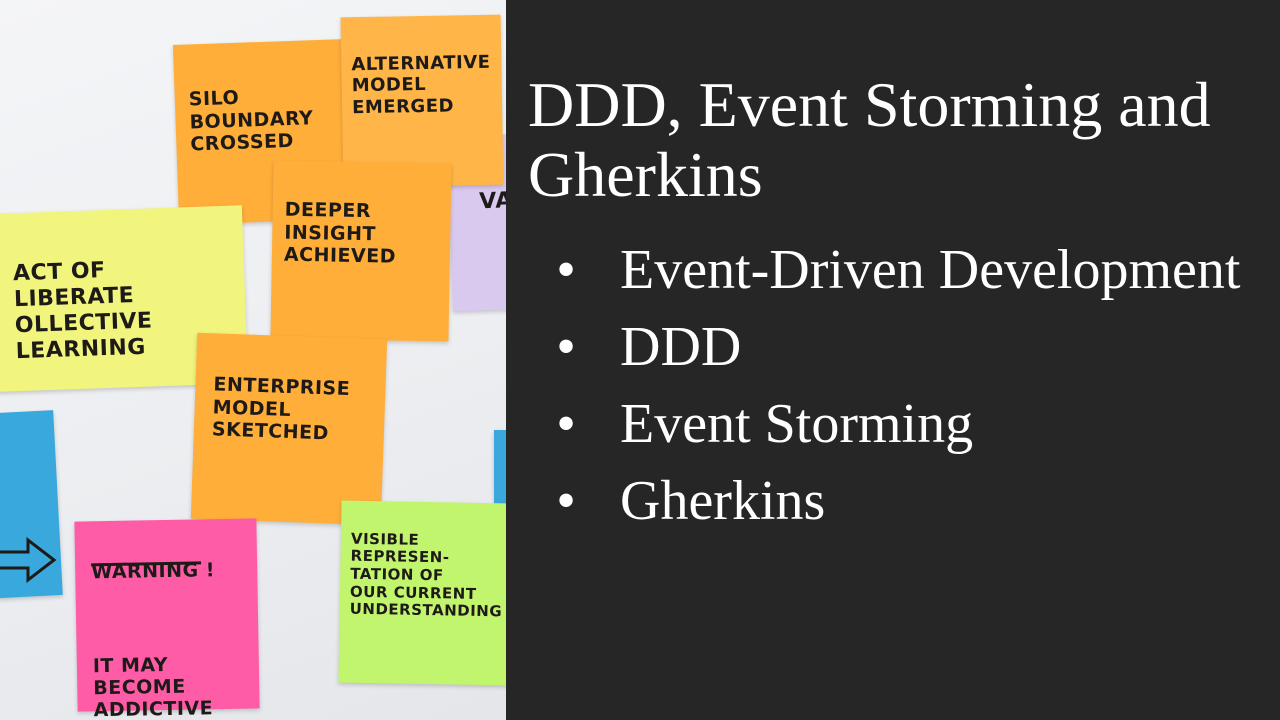 Image resolution: width=1280 pixels, height=720 pixels. I want to click on arrow-right-icon, so click(28, 560).